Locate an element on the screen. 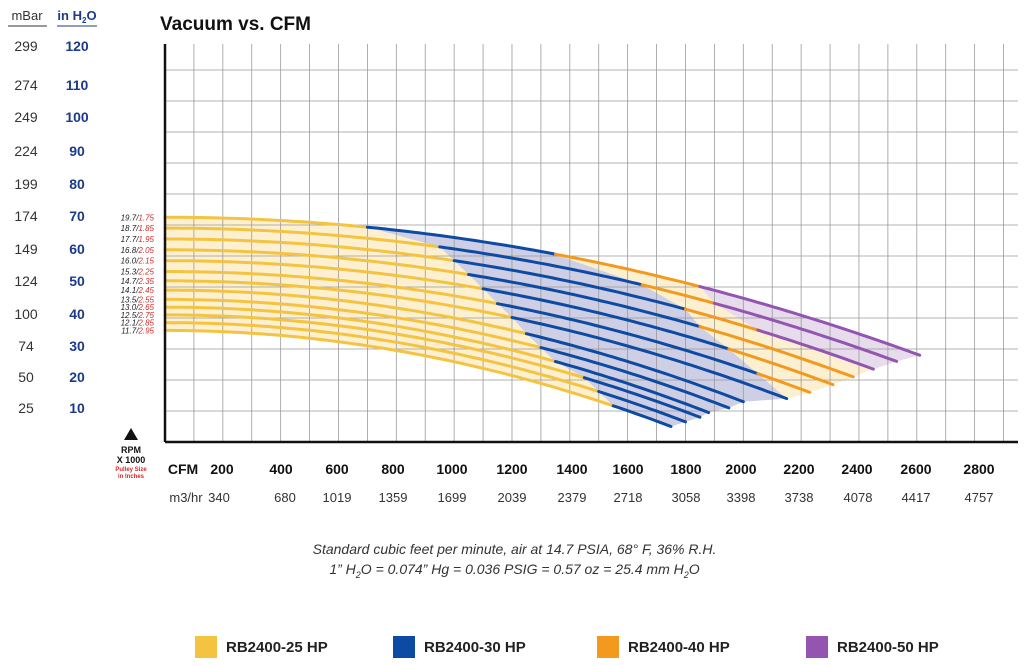  rpm-pulley-label: 11.7/2.95 is located at coordinates (137, 330).